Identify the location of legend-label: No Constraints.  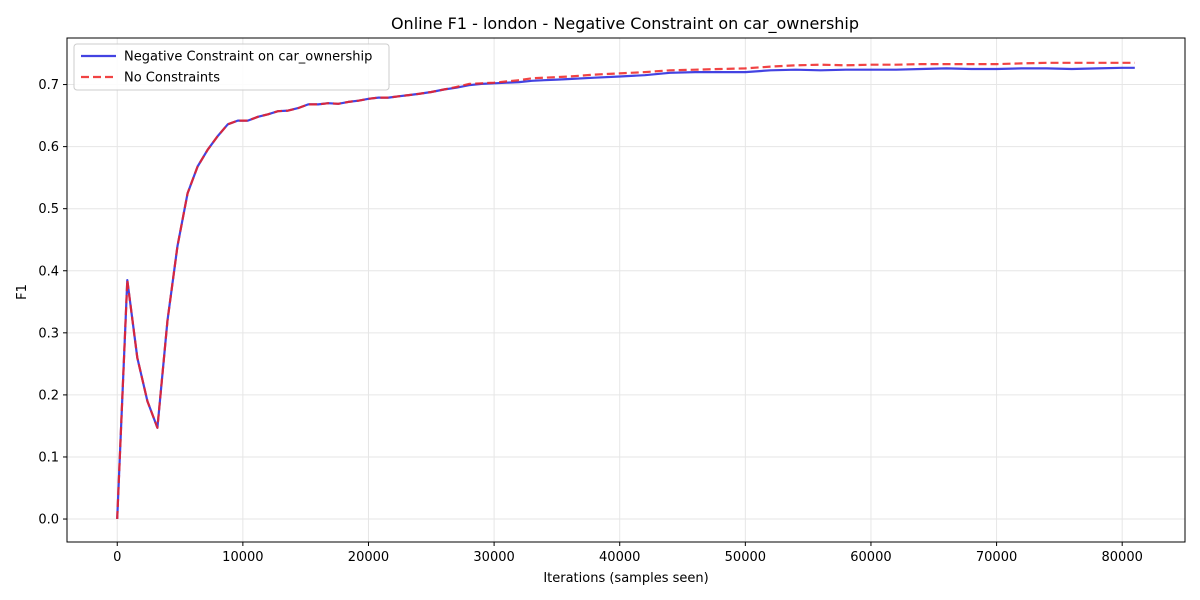
(172, 78).